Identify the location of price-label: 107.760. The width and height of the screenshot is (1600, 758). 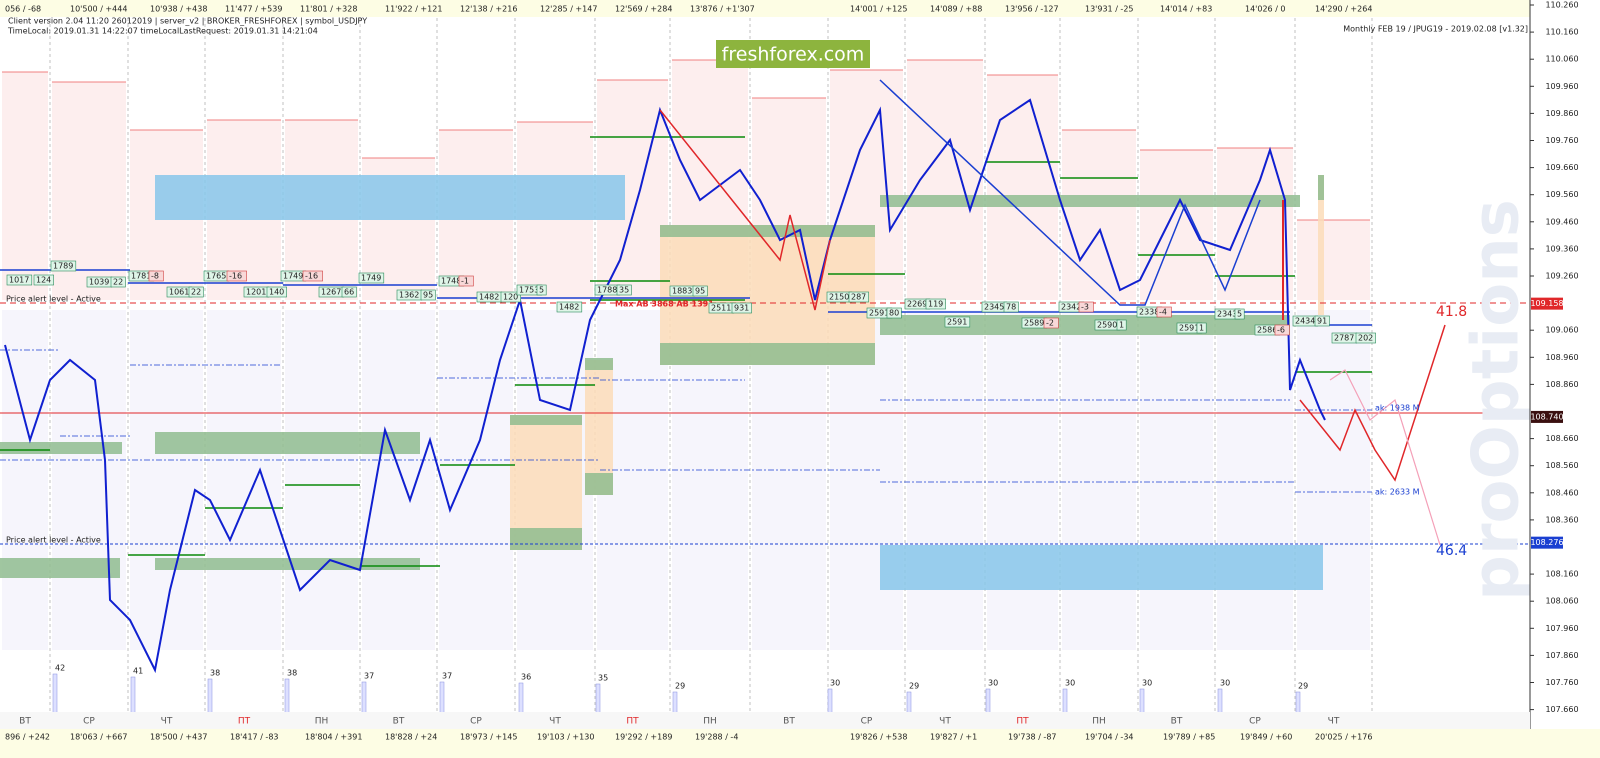
(1561, 682).